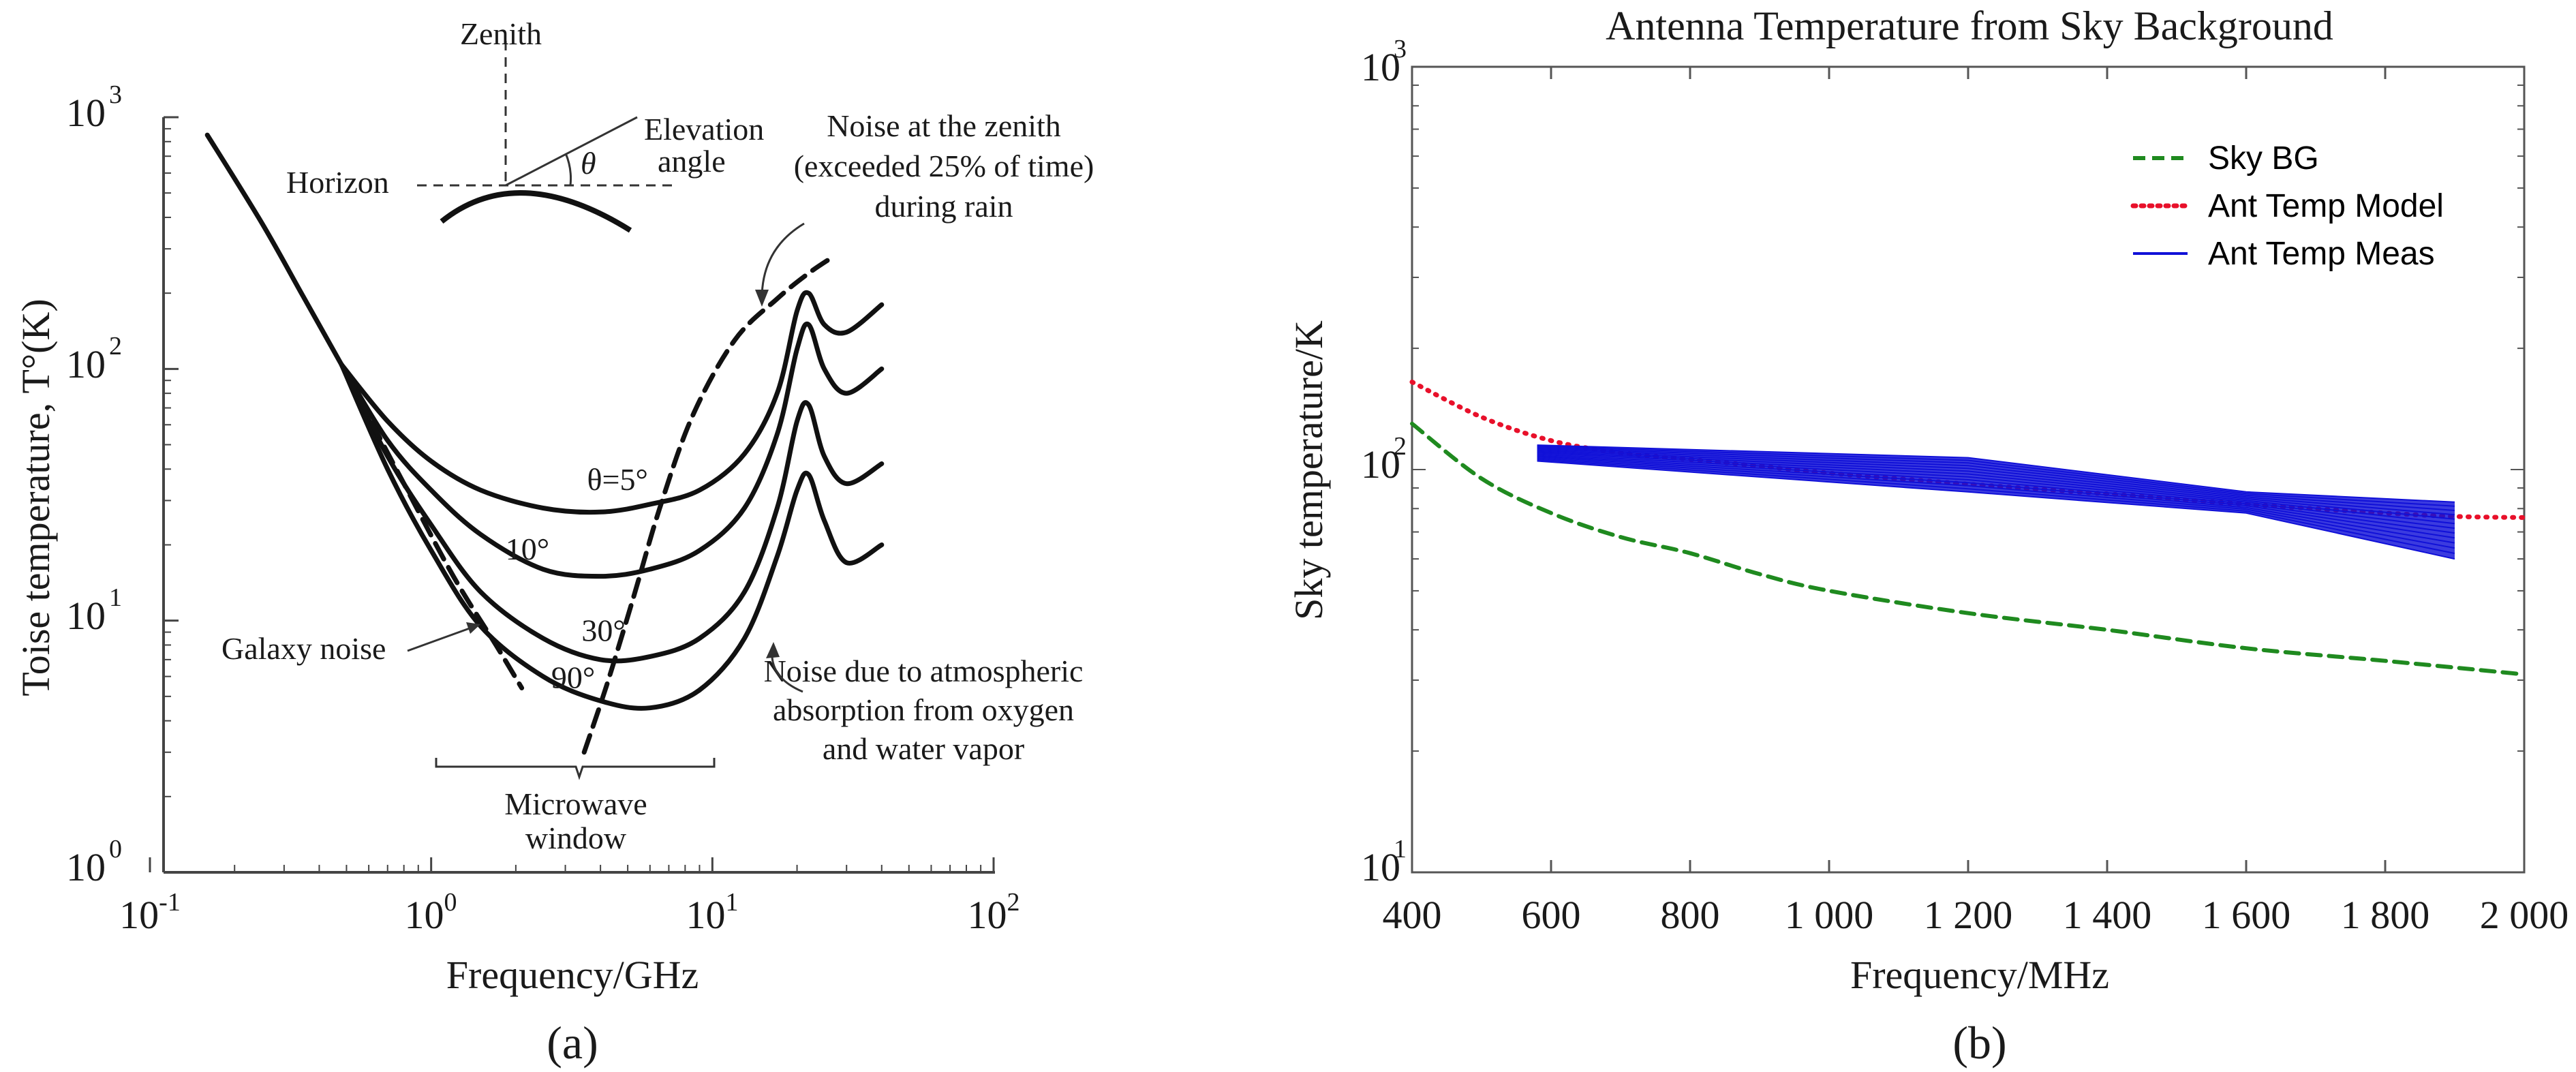 The height and width of the screenshot is (1072, 2576). What do you see at coordinates (2246, 915) in the screenshot?
I see `b-xtick-label: 1 600` at bounding box center [2246, 915].